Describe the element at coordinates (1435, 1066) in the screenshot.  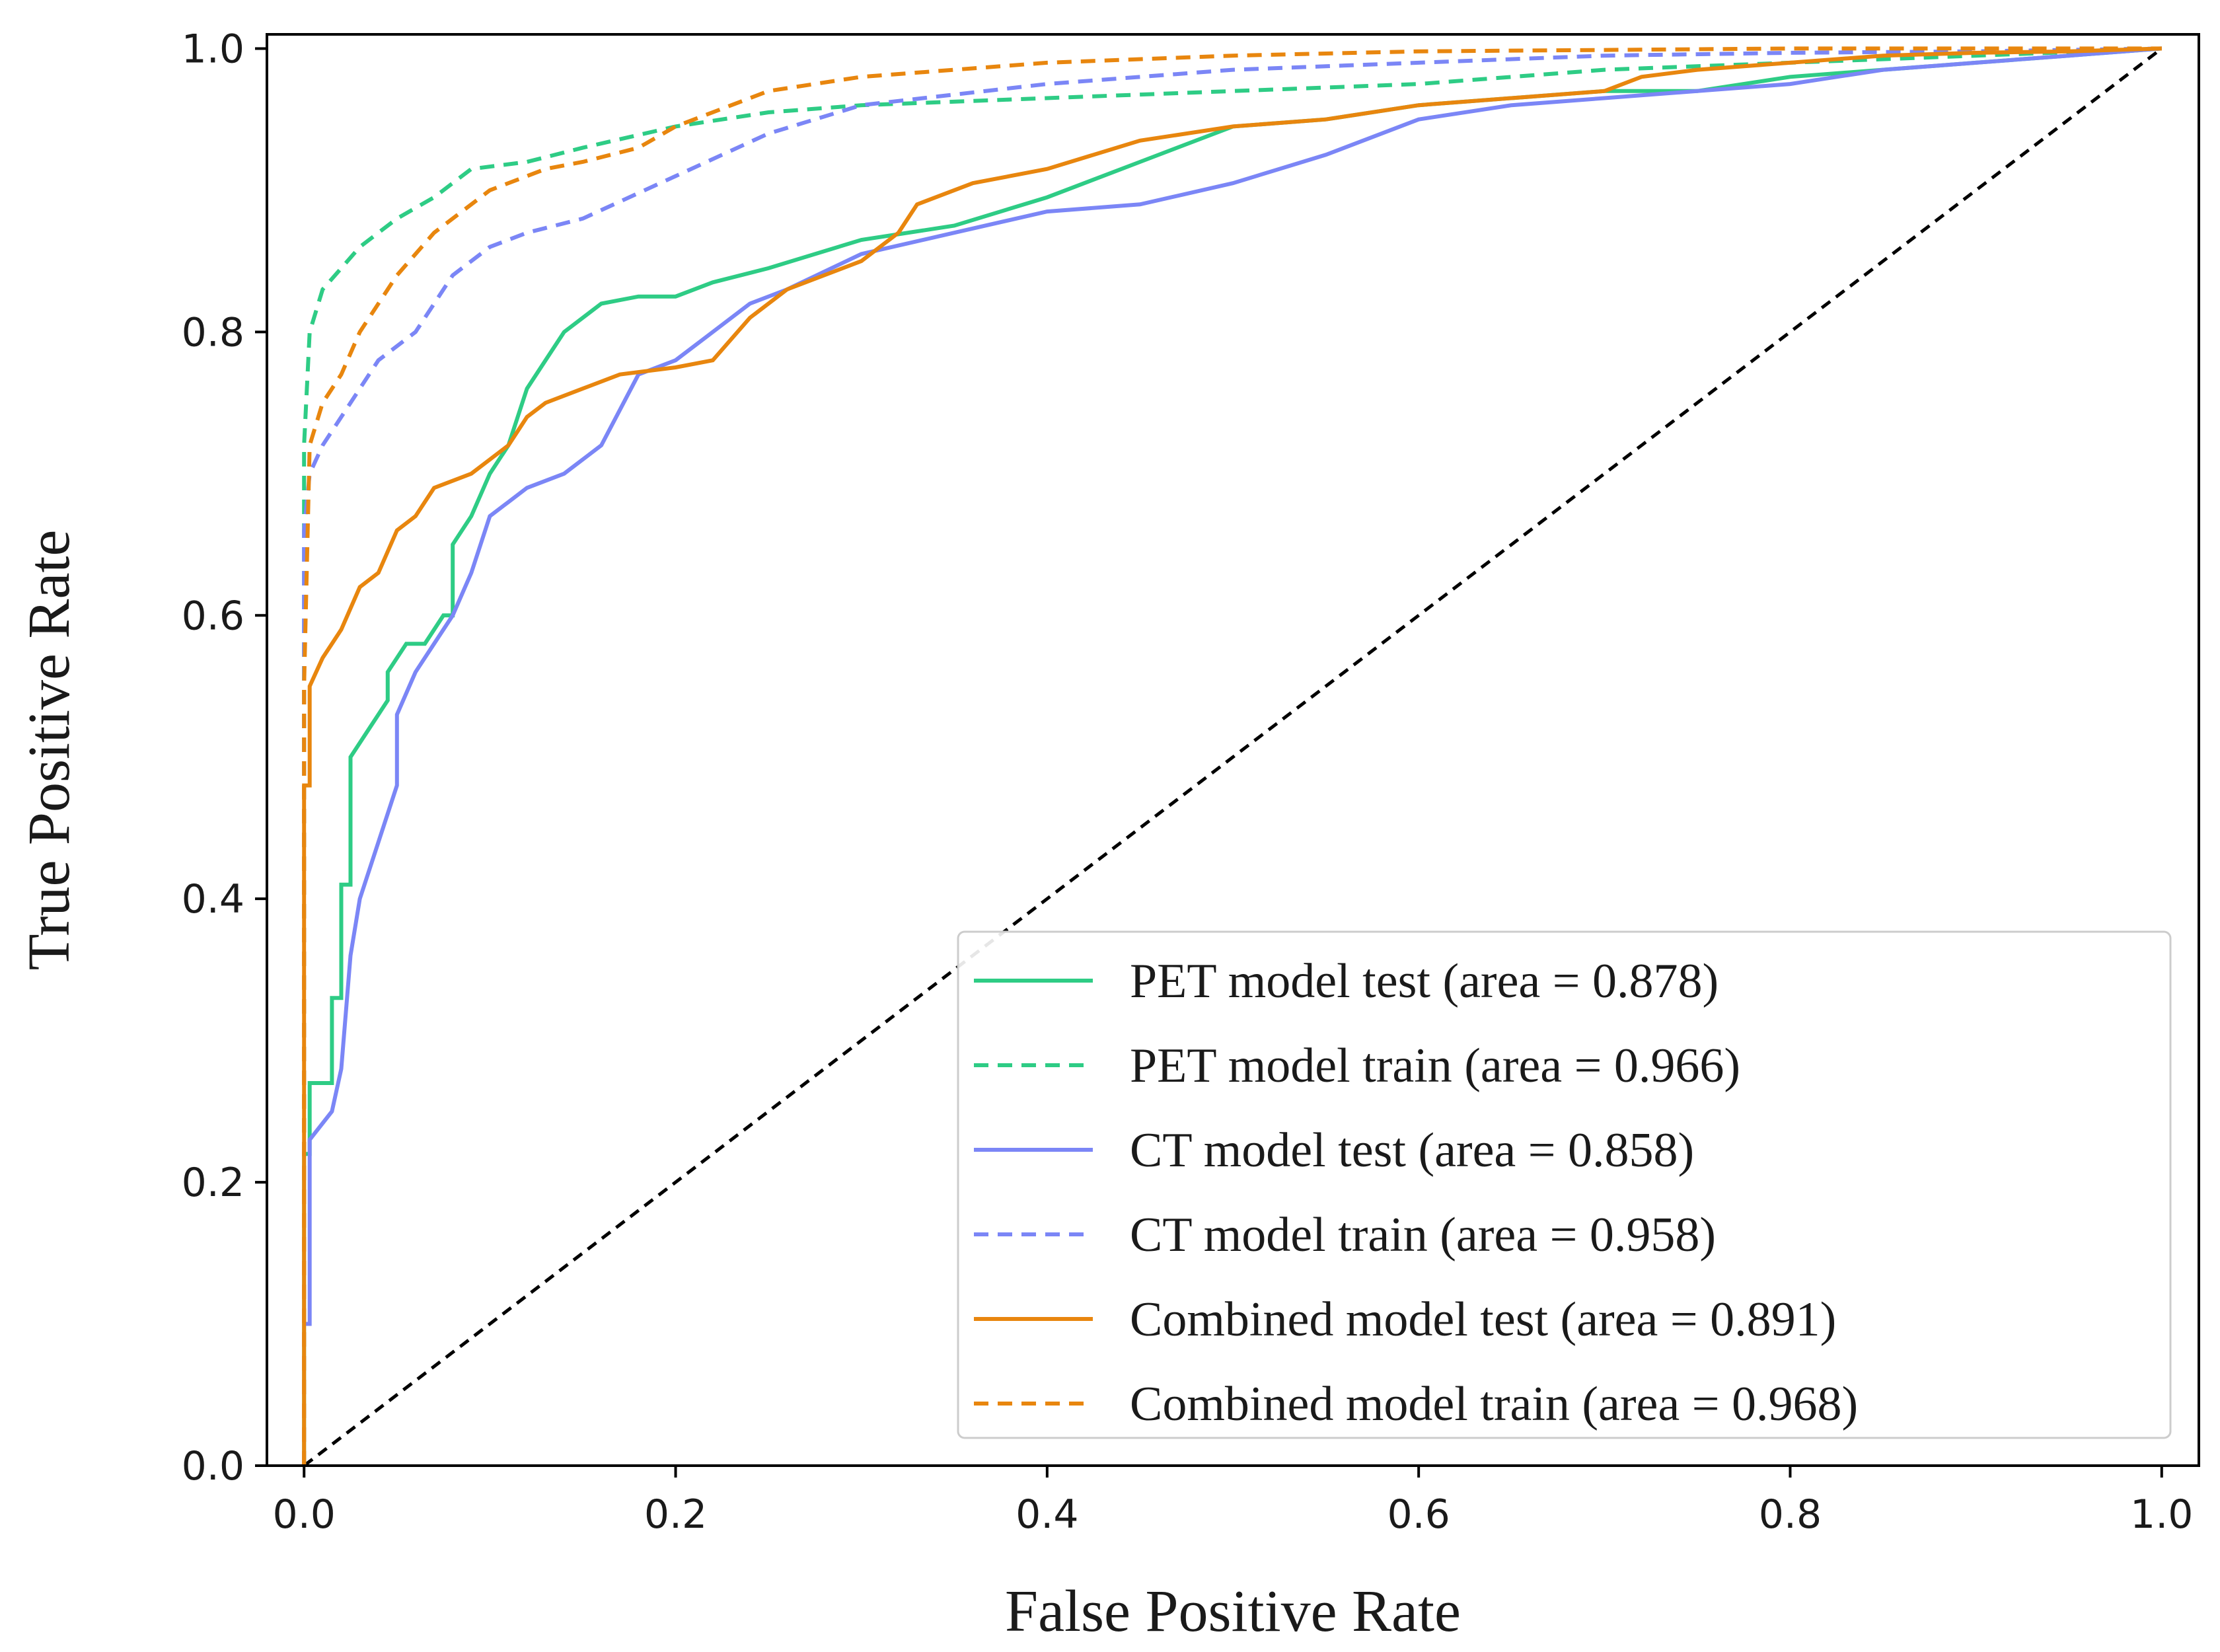
I see `legend-label-1: PET model train (area = 0.966)` at that location.